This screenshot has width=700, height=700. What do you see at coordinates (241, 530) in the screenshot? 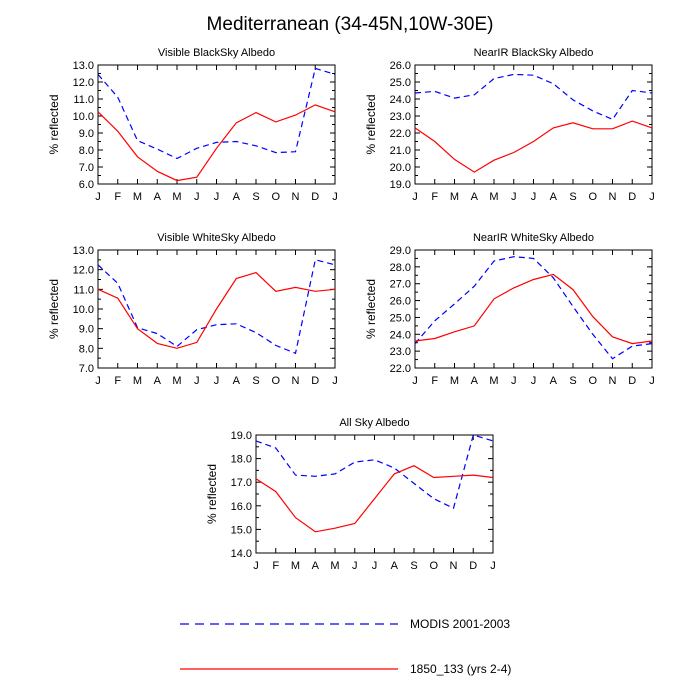
I see `y-tick-label: 15.0` at bounding box center [241, 530].